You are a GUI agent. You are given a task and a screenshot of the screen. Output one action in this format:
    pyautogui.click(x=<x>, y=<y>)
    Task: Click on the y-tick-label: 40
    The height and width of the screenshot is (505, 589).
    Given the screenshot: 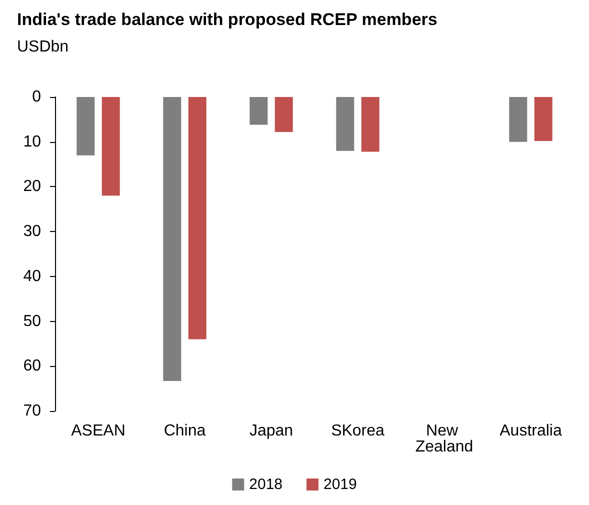 What is the action you would take?
    pyautogui.click(x=32, y=276)
    